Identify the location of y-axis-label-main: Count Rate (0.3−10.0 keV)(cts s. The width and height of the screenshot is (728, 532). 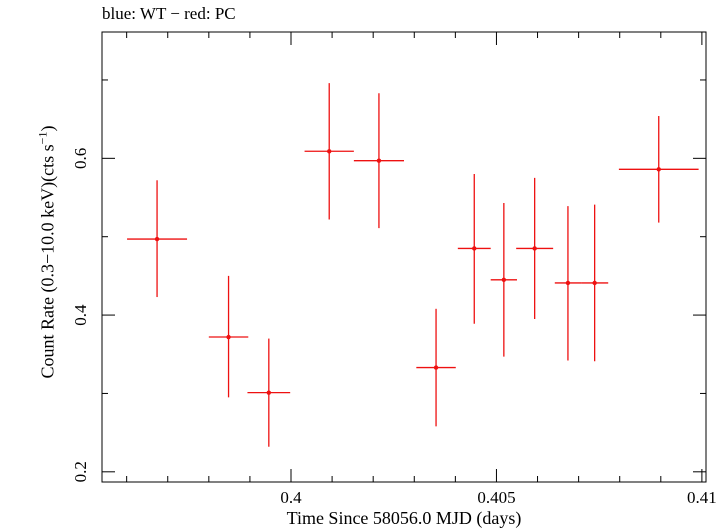
(47, 261).